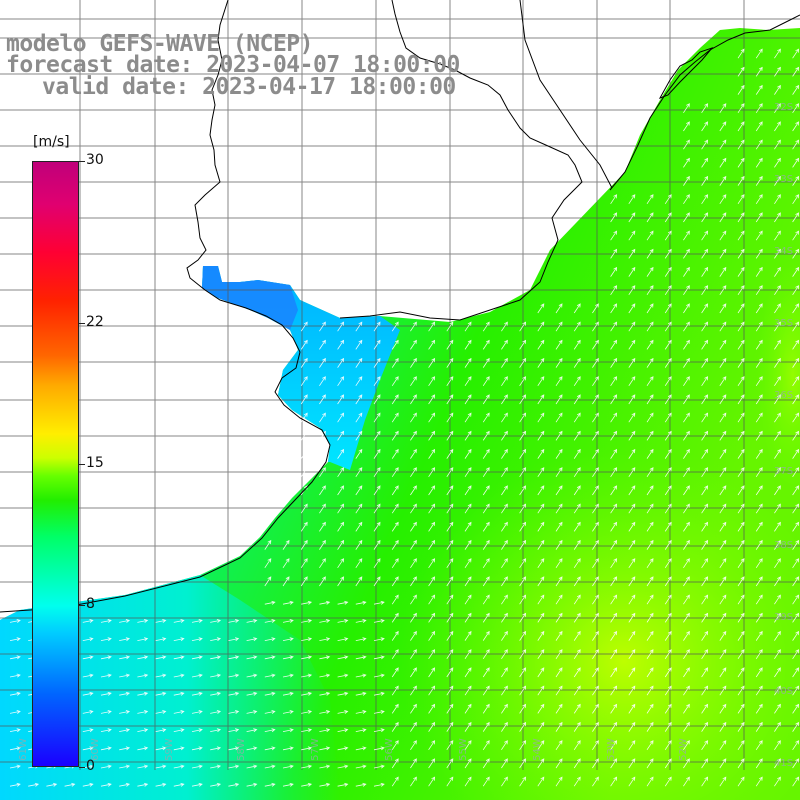  What do you see at coordinates (95, 321) in the screenshot?
I see `colorbar-tick-label: 22` at bounding box center [95, 321].